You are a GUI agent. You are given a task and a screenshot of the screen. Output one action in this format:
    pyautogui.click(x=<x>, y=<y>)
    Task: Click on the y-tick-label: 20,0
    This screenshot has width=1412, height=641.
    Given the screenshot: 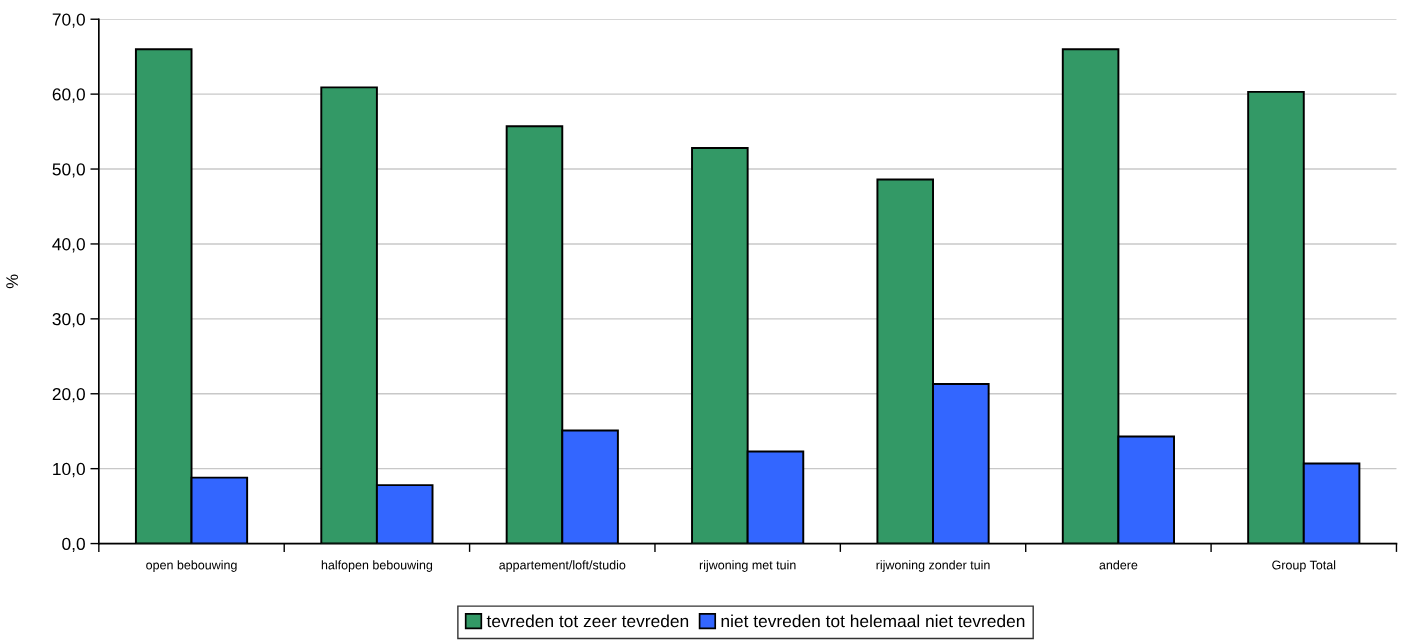 What is the action you would take?
    pyautogui.click(x=68, y=395)
    